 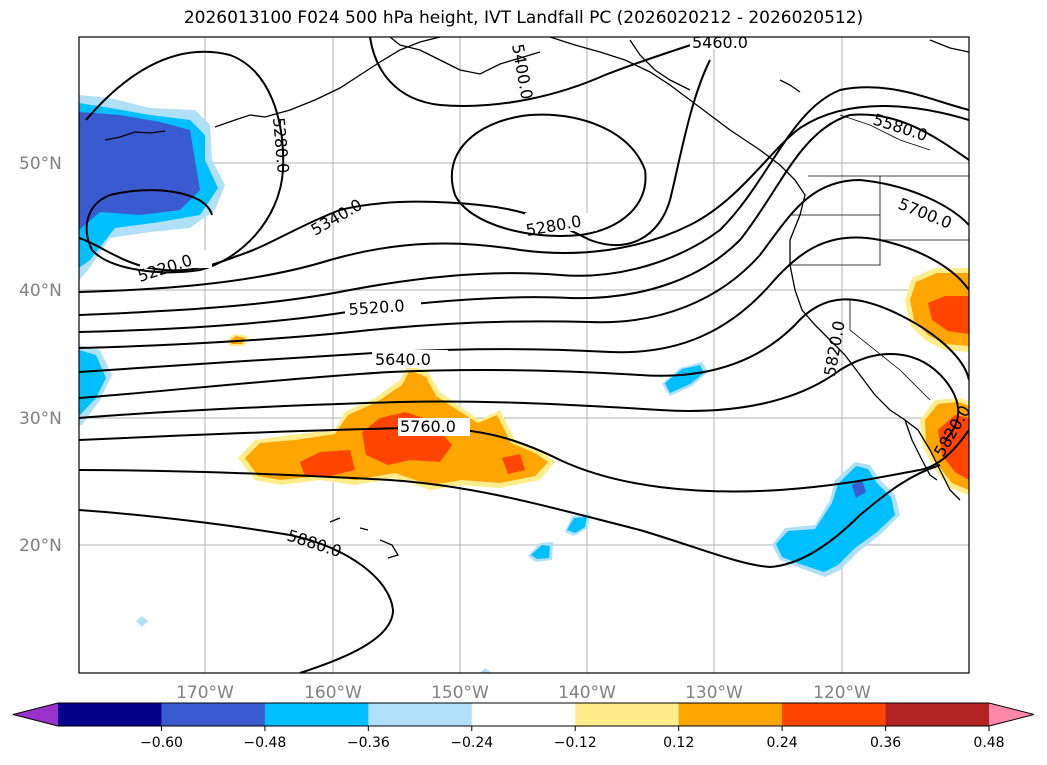 I want to click on contour-label-5520: 5520.0, so click(x=376, y=307).